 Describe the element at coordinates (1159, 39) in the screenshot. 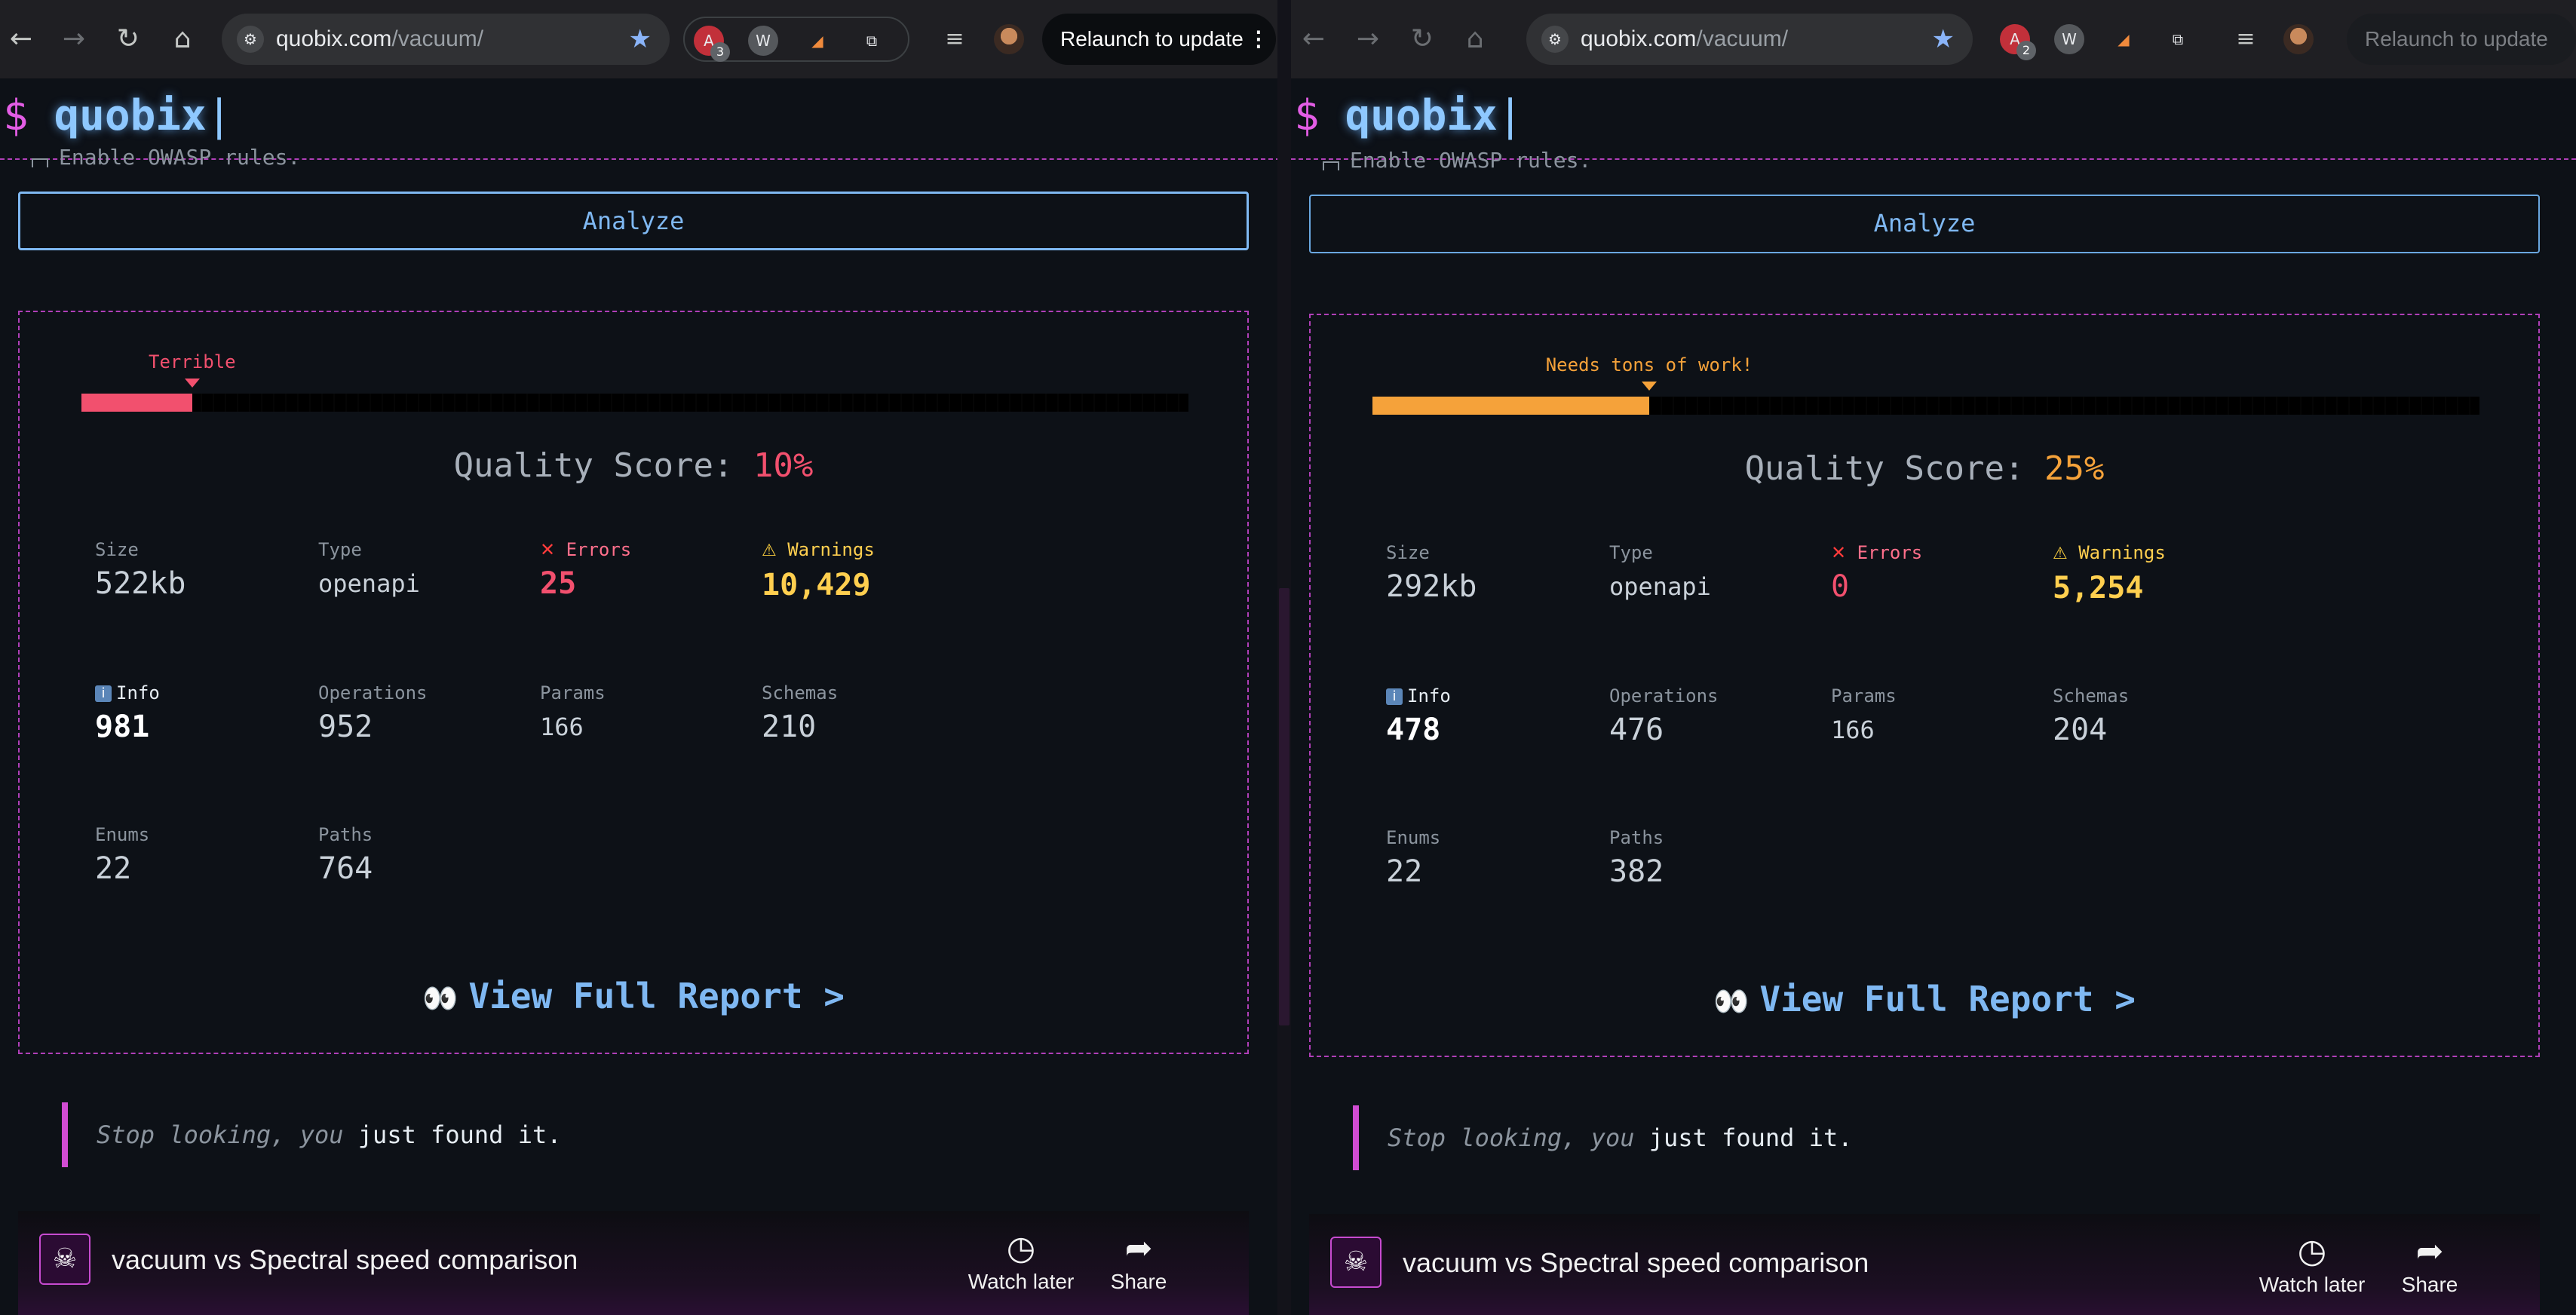

I see `relaunch-button: Relaunch to update ⋮` at that location.